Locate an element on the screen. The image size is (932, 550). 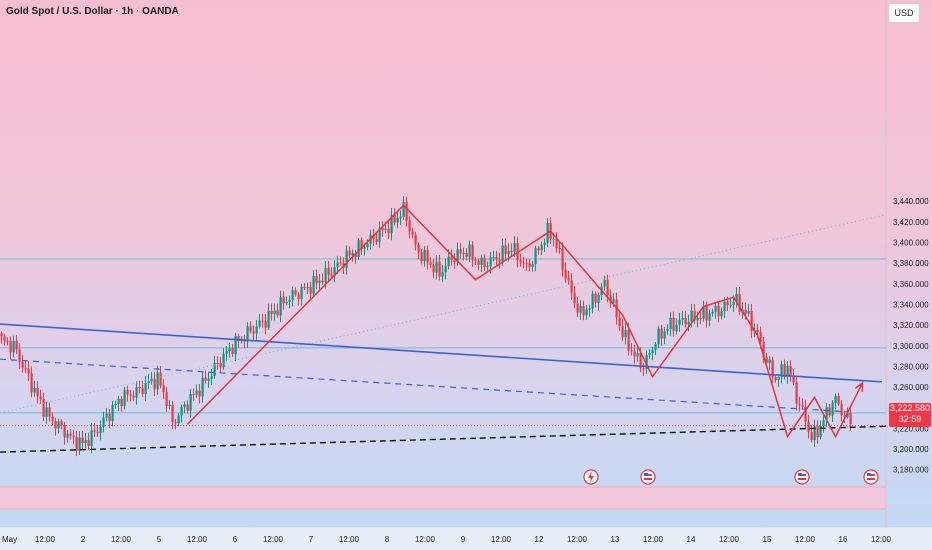
price-tick-label: 3,360.000 is located at coordinates (911, 284).